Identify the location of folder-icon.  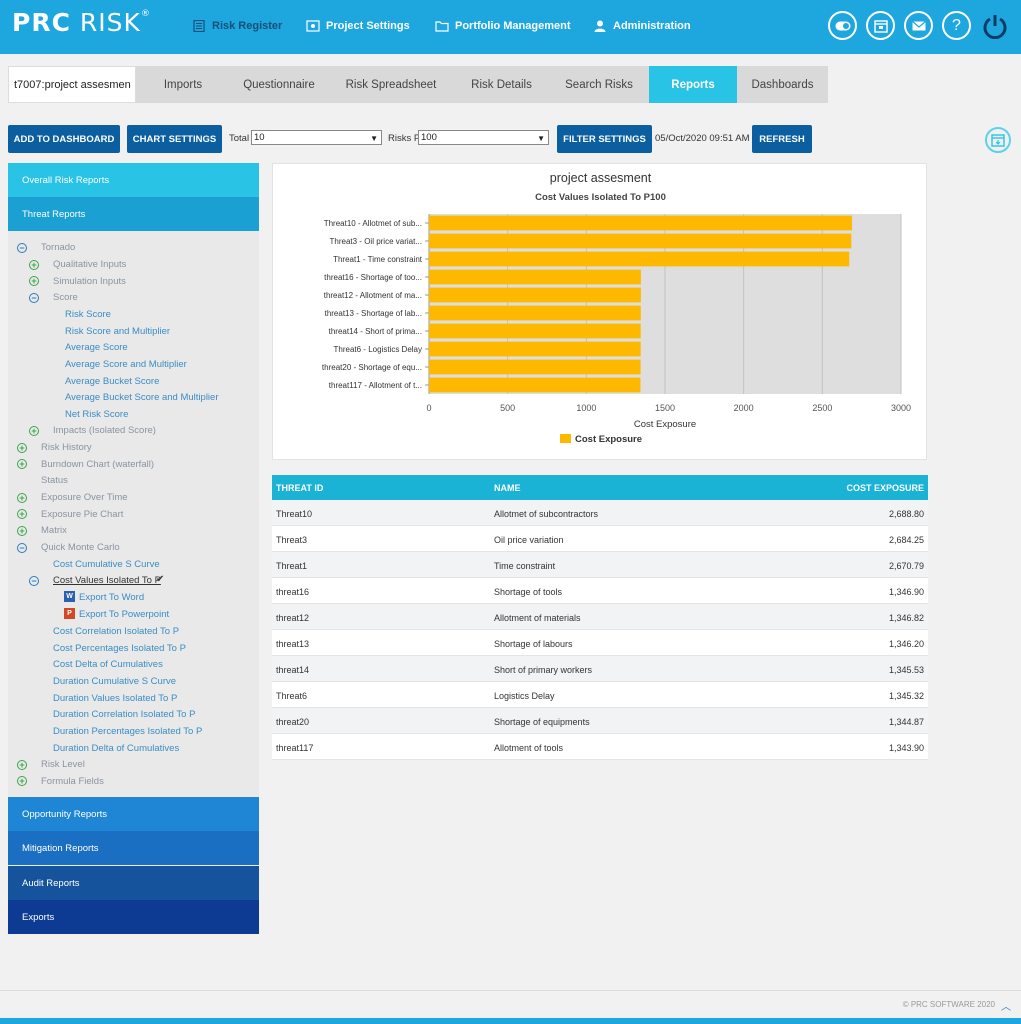
(442, 26).